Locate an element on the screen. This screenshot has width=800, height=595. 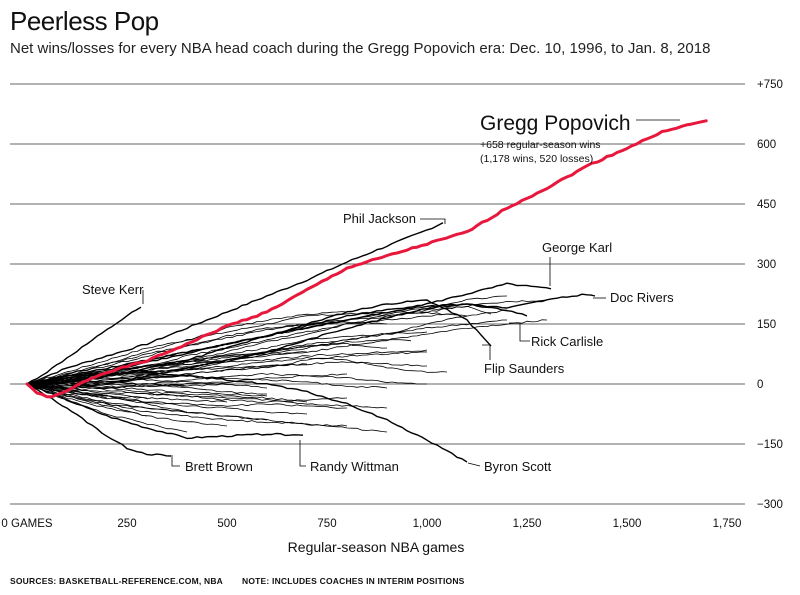
y-tick-label: −150 is located at coordinates (770, 445).